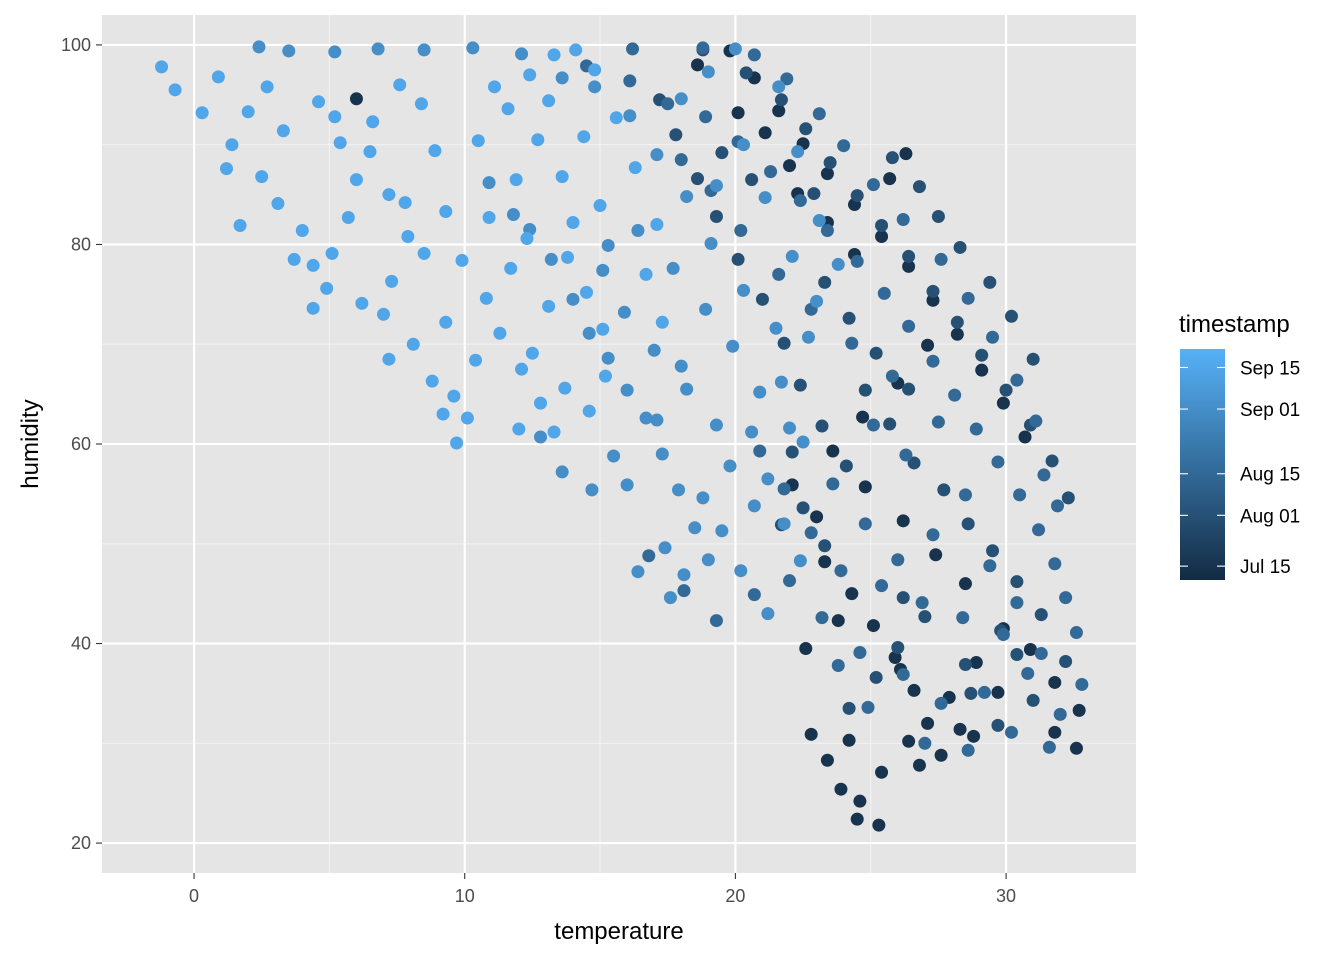  What do you see at coordinates (1265, 567) in the screenshot?
I see `legend-label: Jul 15` at bounding box center [1265, 567].